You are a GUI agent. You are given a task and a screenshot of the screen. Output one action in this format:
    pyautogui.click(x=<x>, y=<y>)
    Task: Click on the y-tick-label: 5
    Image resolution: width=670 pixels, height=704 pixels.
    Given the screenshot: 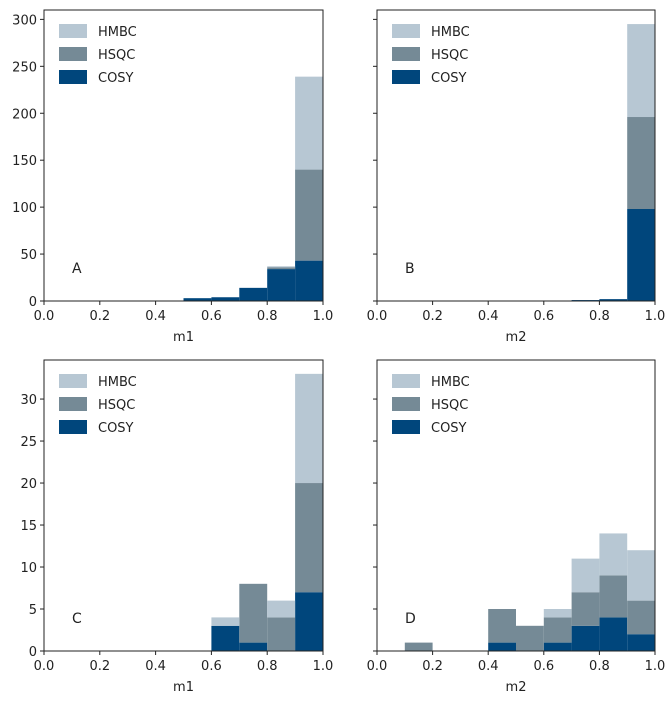 What is the action you would take?
    pyautogui.click(x=33, y=610)
    